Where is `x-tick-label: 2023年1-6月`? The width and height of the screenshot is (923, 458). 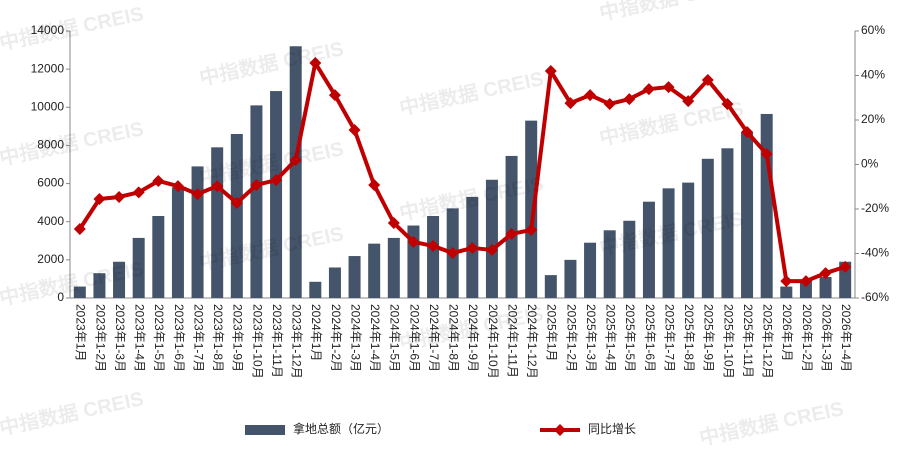 x-tick-label: 2023年1-6月 is located at coordinates (179, 338).